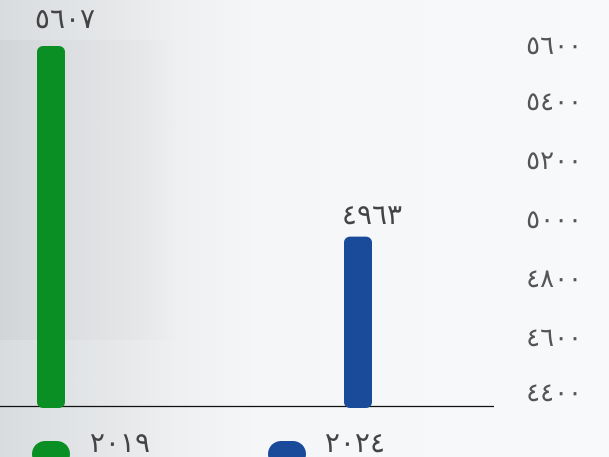  What do you see at coordinates (355, 441) in the screenshot?
I see `legend-label: ٢٠٢٤` at bounding box center [355, 441].